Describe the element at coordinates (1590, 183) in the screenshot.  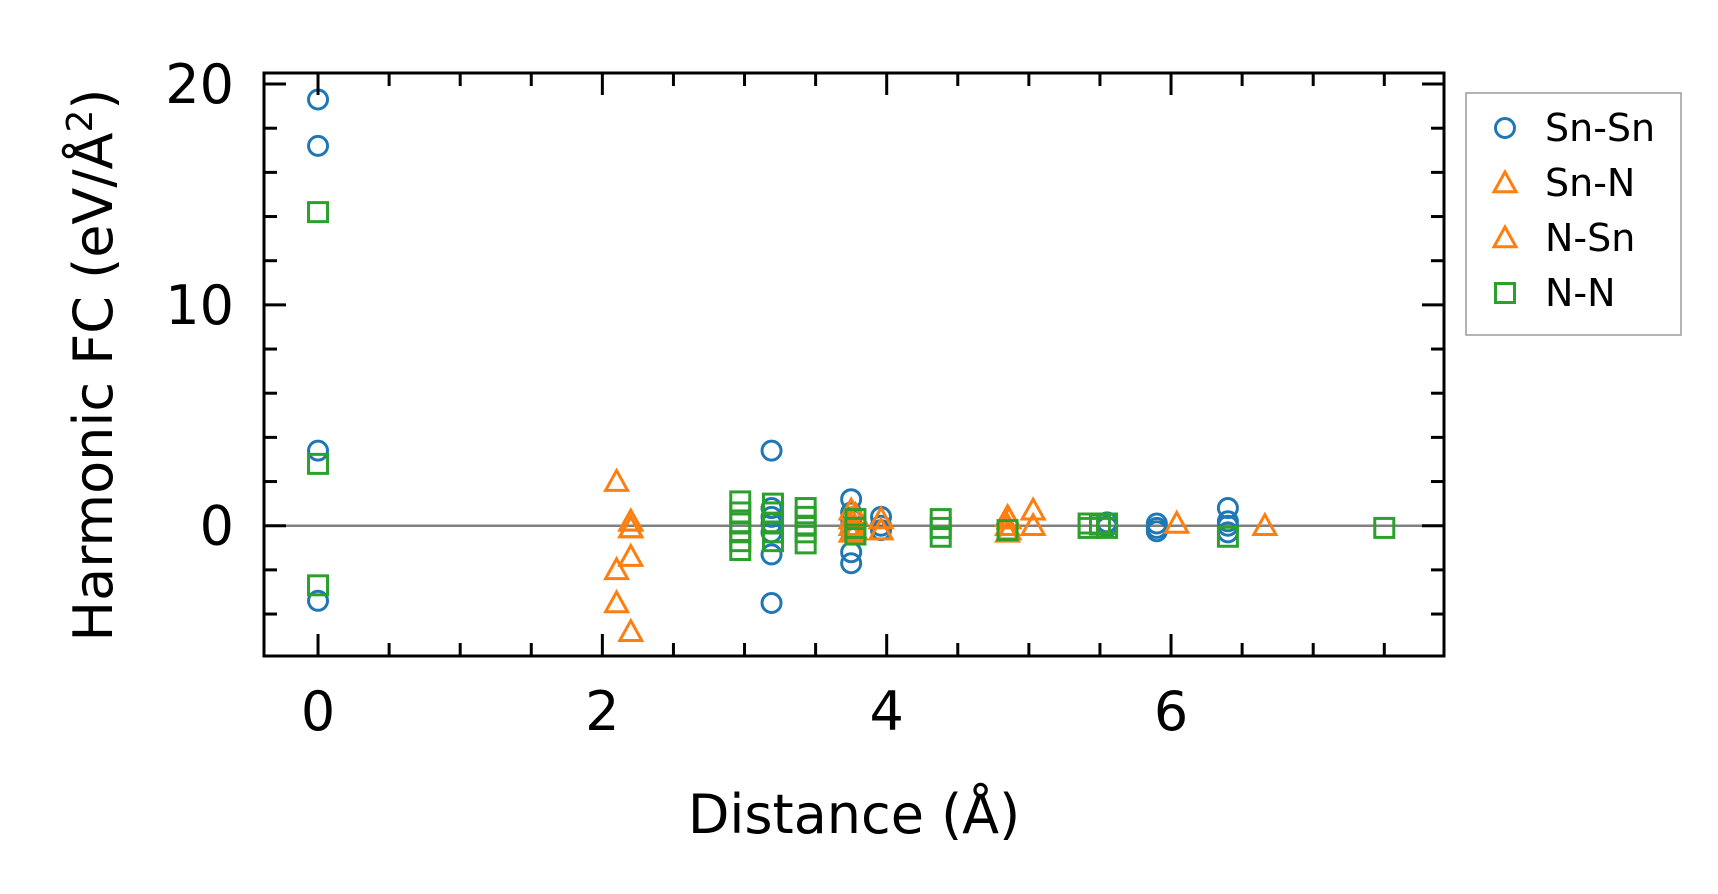
I see `legend-label-sn-n: Sn-N` at that location.